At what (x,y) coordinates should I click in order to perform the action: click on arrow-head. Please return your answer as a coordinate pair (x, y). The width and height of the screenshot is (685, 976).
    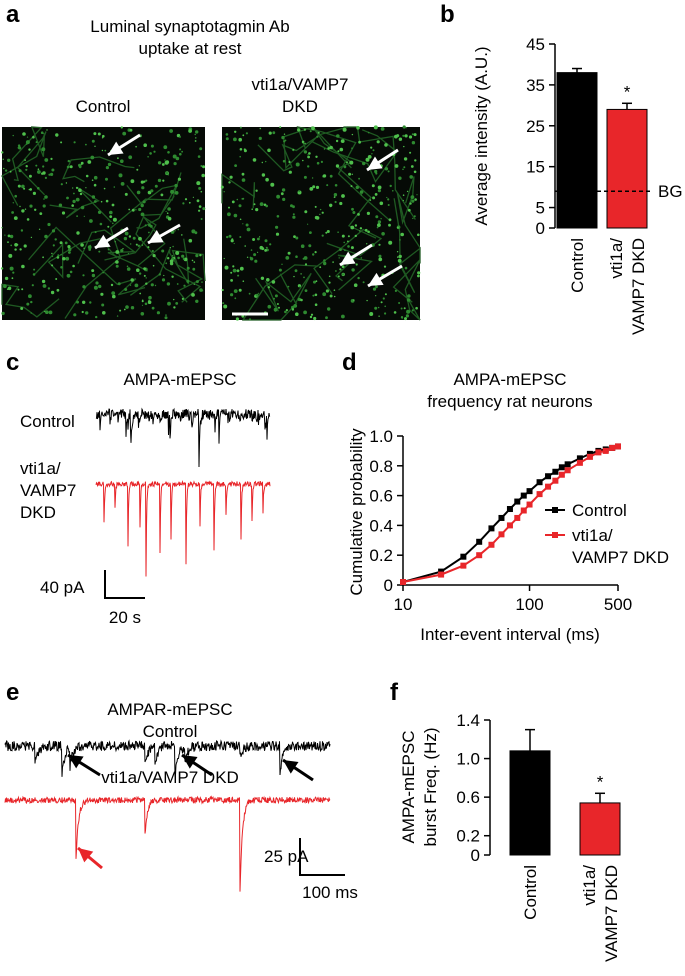
    Looking at the image, I should click on (116, 148).